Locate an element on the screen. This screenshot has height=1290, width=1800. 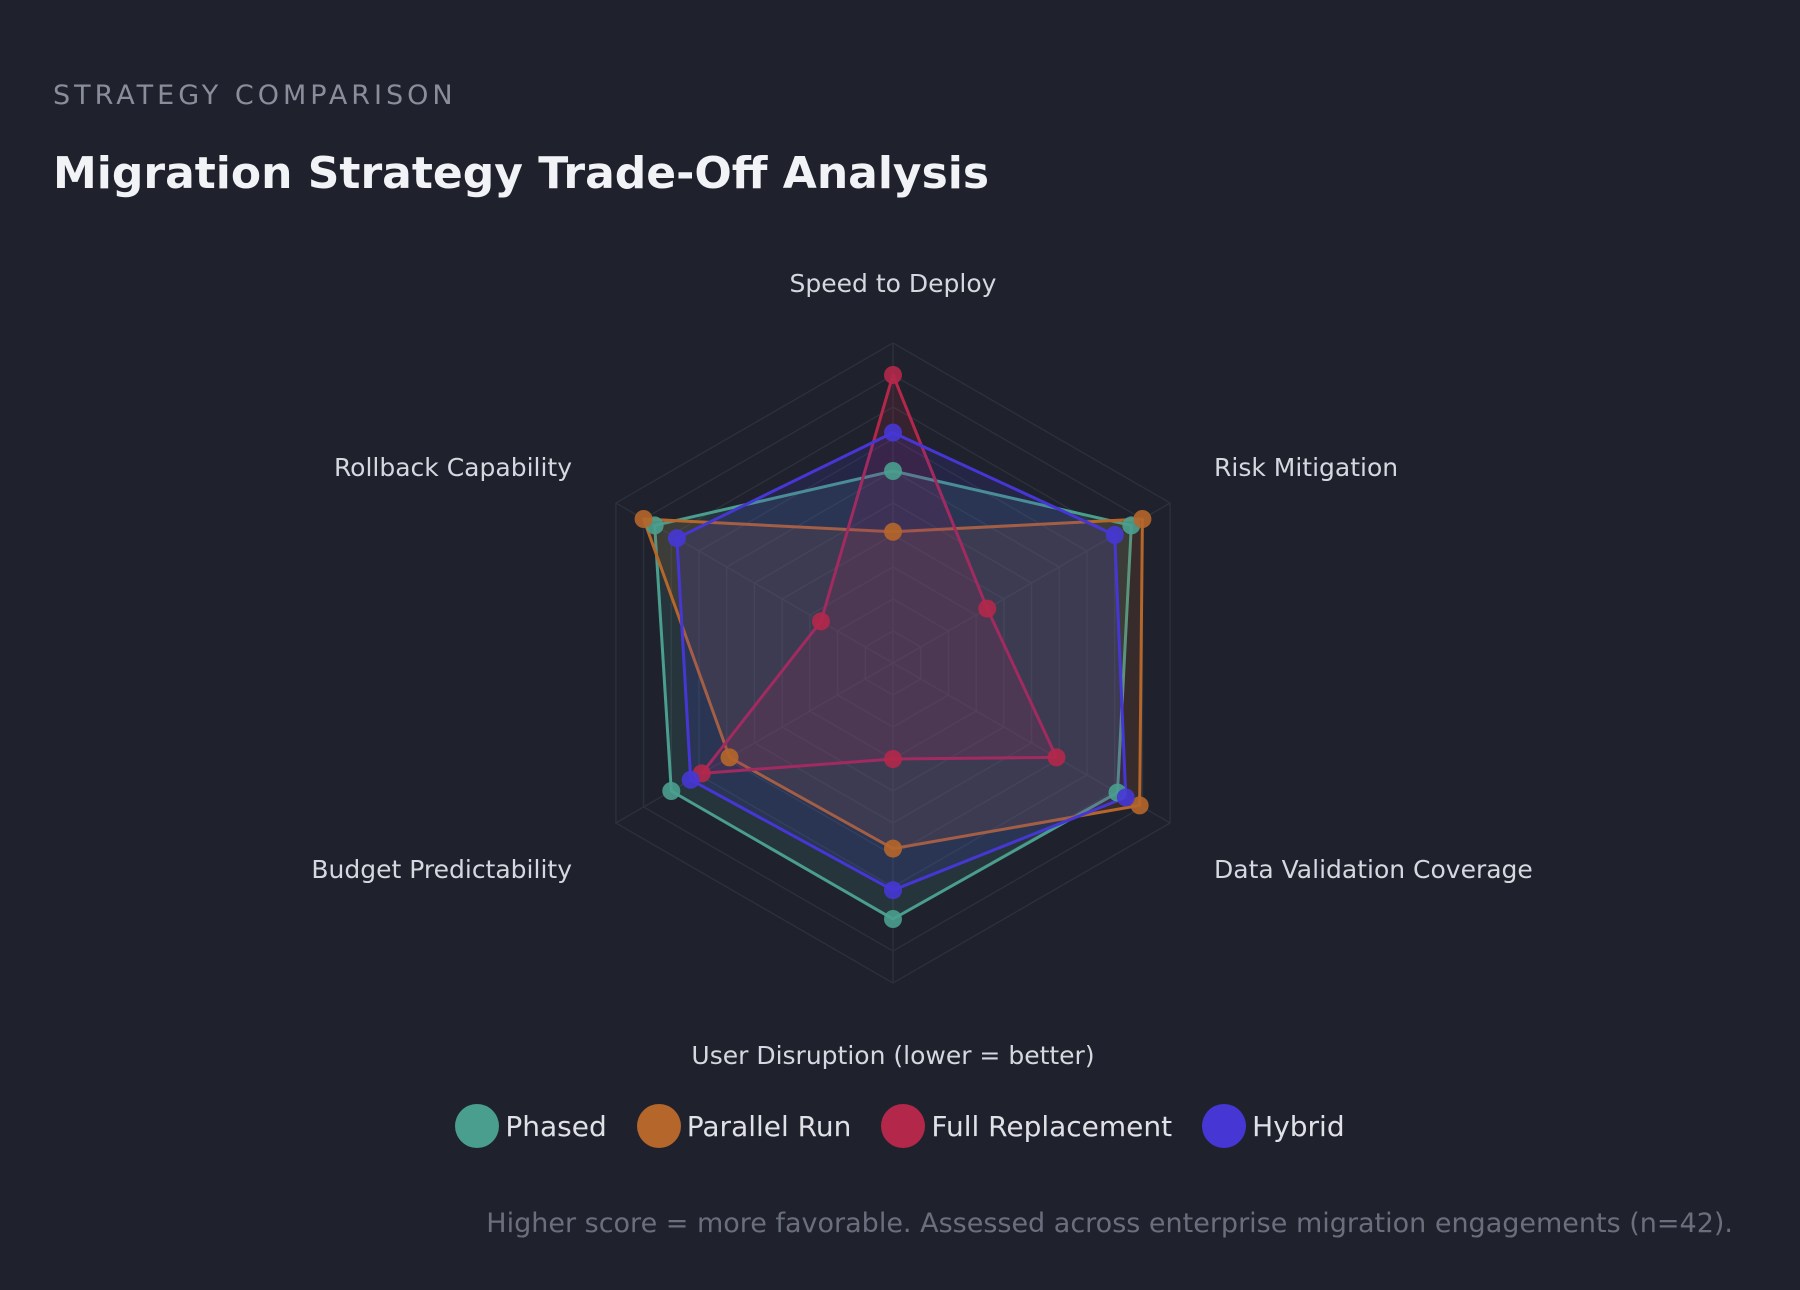
axis-label: Rollback Capability is located at coordinates (453, 467).